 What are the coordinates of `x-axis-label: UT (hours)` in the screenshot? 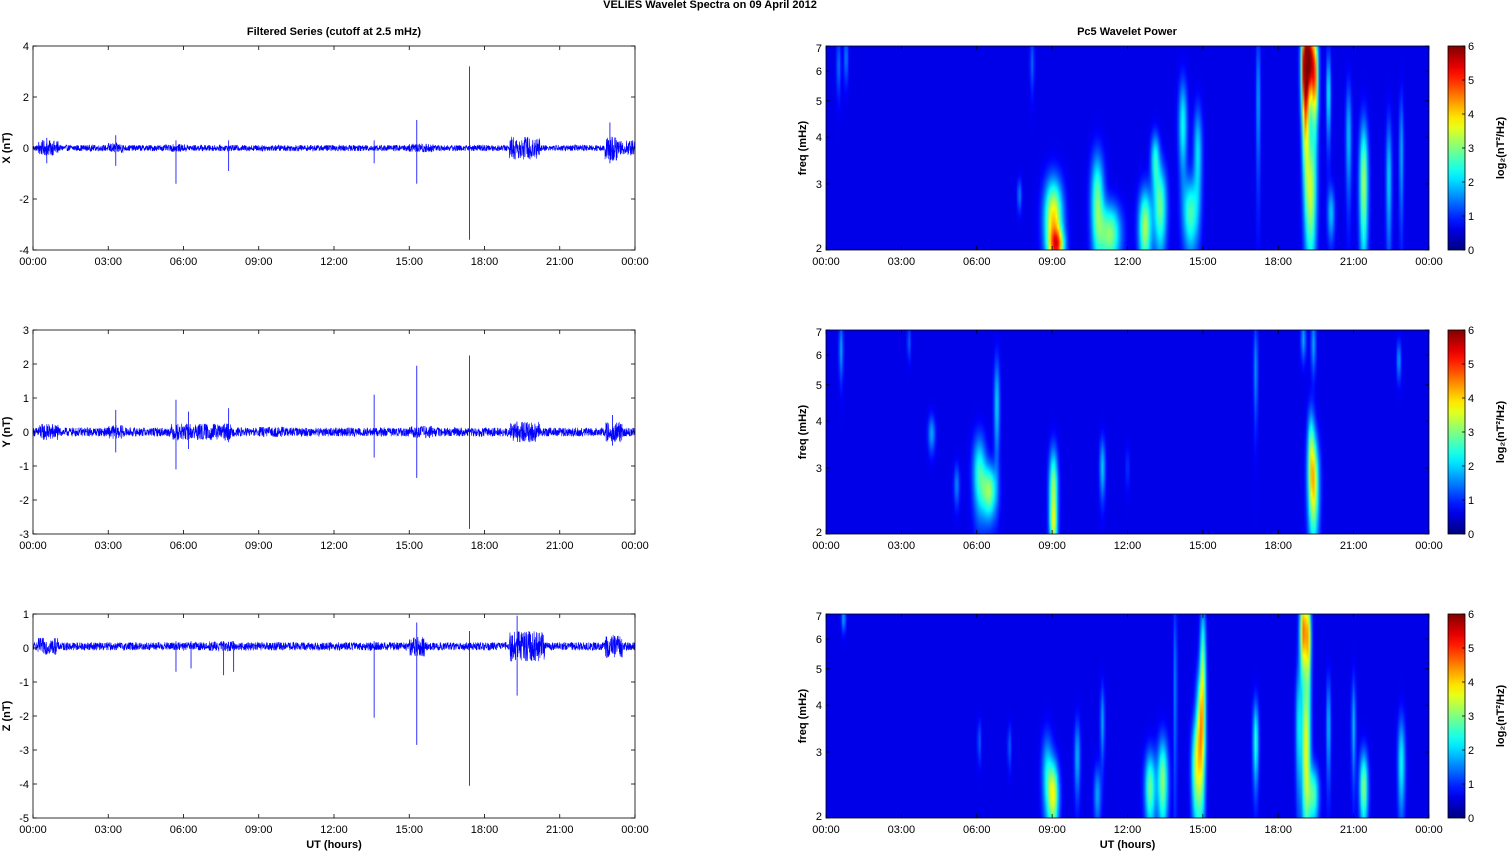 It's located at (1128, 845).